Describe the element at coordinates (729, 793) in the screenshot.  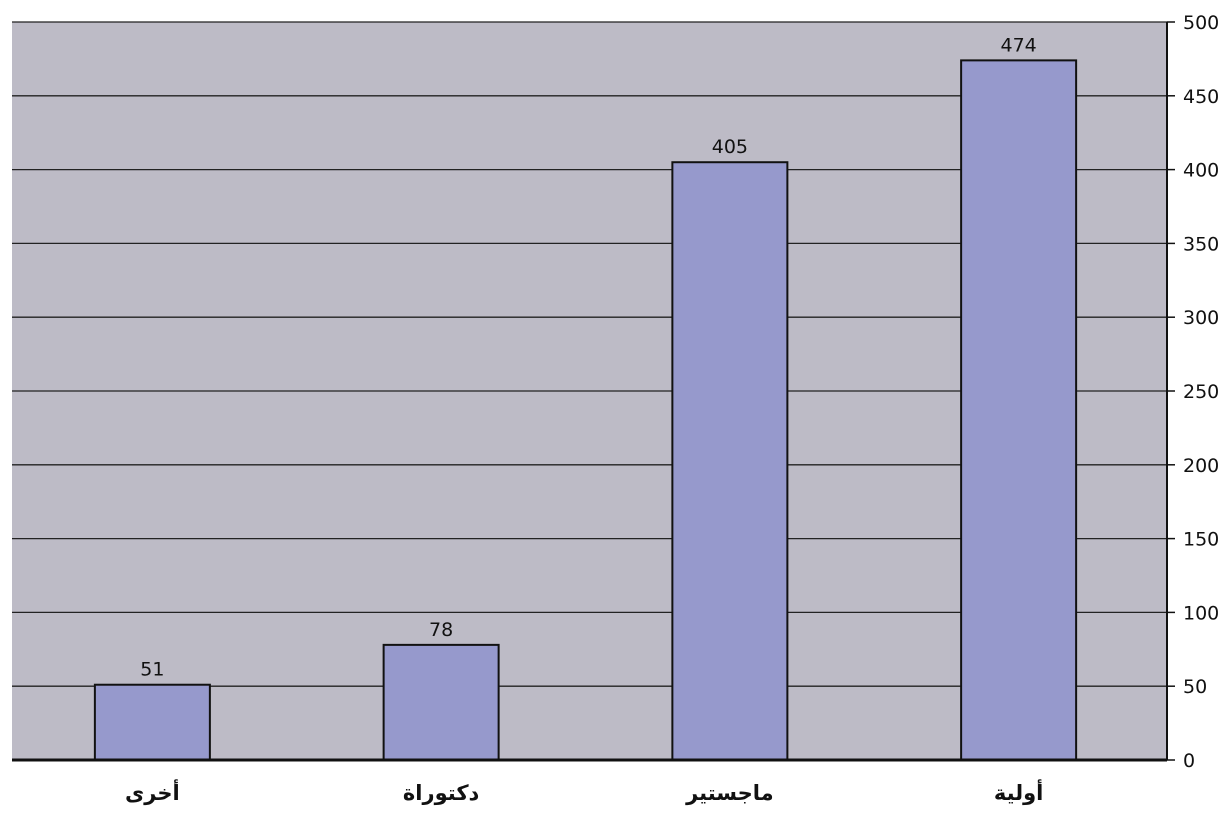
I see `x-tick-label: ماجستير` at that location.